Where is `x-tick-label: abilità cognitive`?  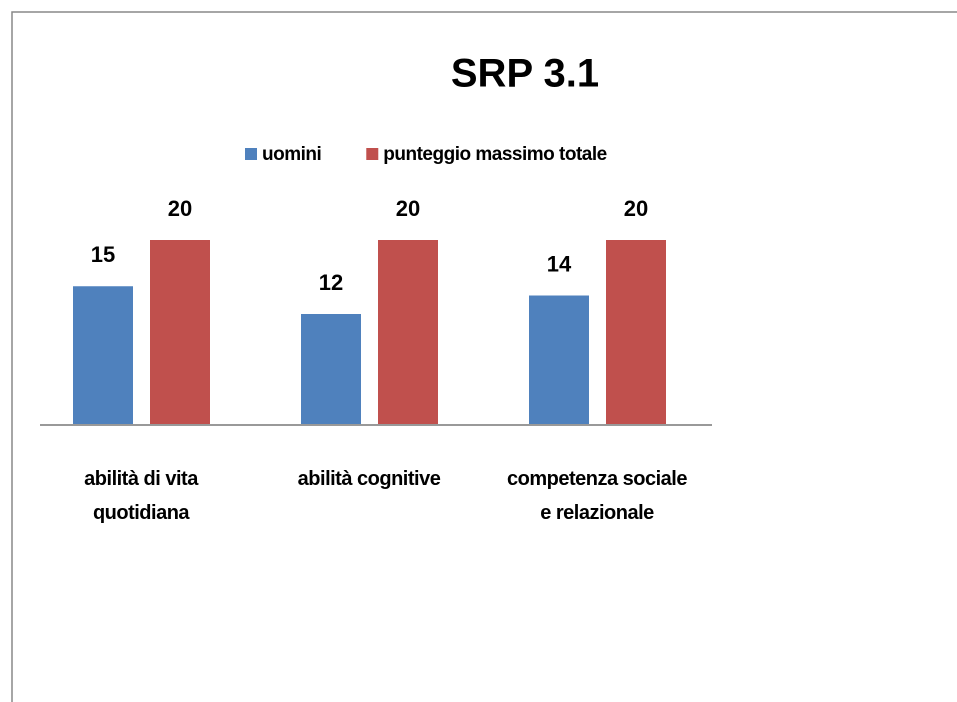
x-tick-label: abilità cognitive is located at coordinates (369, 479).